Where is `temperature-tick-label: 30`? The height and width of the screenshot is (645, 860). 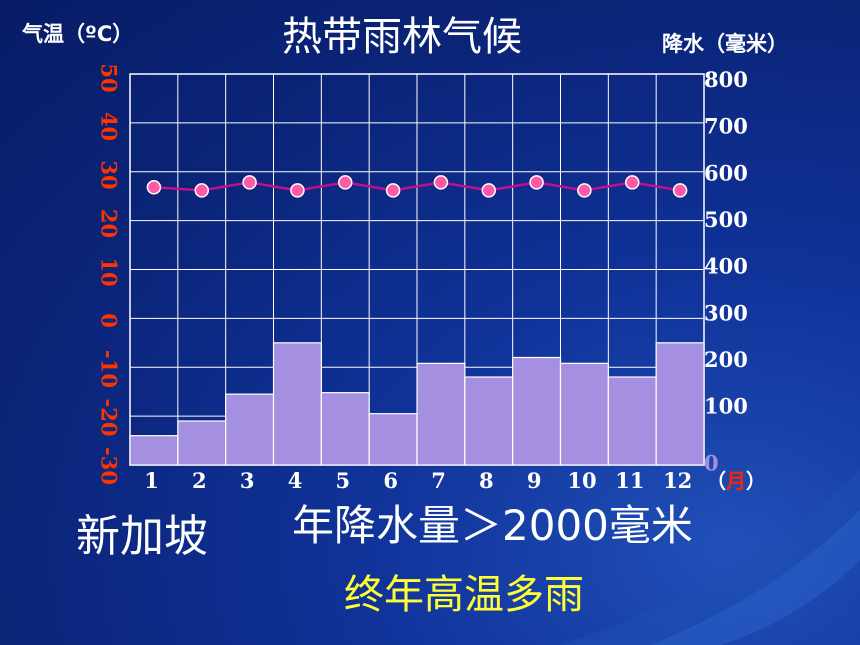
temperature-tick-label: 30 is located at coordinates (109, 174).